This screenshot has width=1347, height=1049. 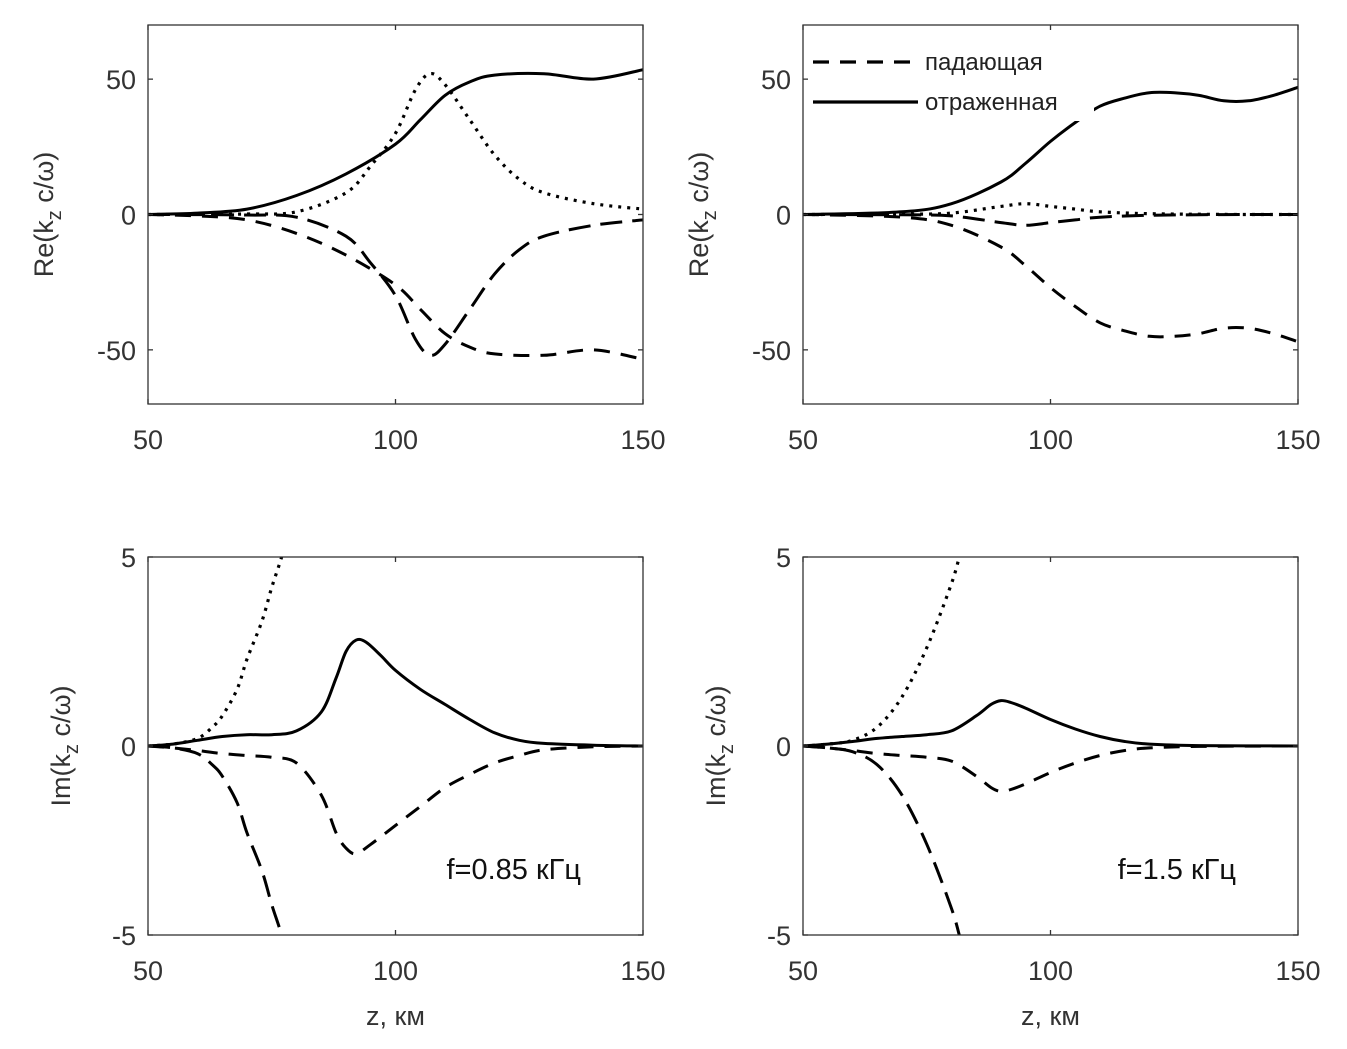 I want to click on frequency-annotation: f=1.5 кГц, so click(x=1177, y=870).